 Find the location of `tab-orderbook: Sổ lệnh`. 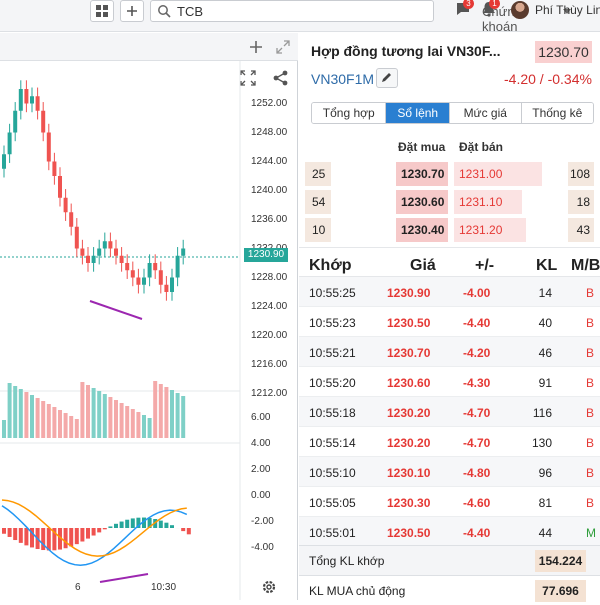

tab-orderbook: Sổ lệnh is located at coordinates (418, 113).